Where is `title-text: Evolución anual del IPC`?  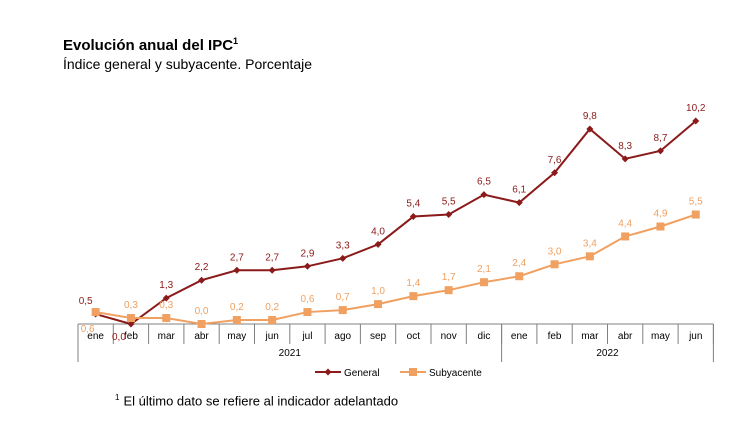
title-text: Evolución anual del IPC is located at coordinates (148, 45).